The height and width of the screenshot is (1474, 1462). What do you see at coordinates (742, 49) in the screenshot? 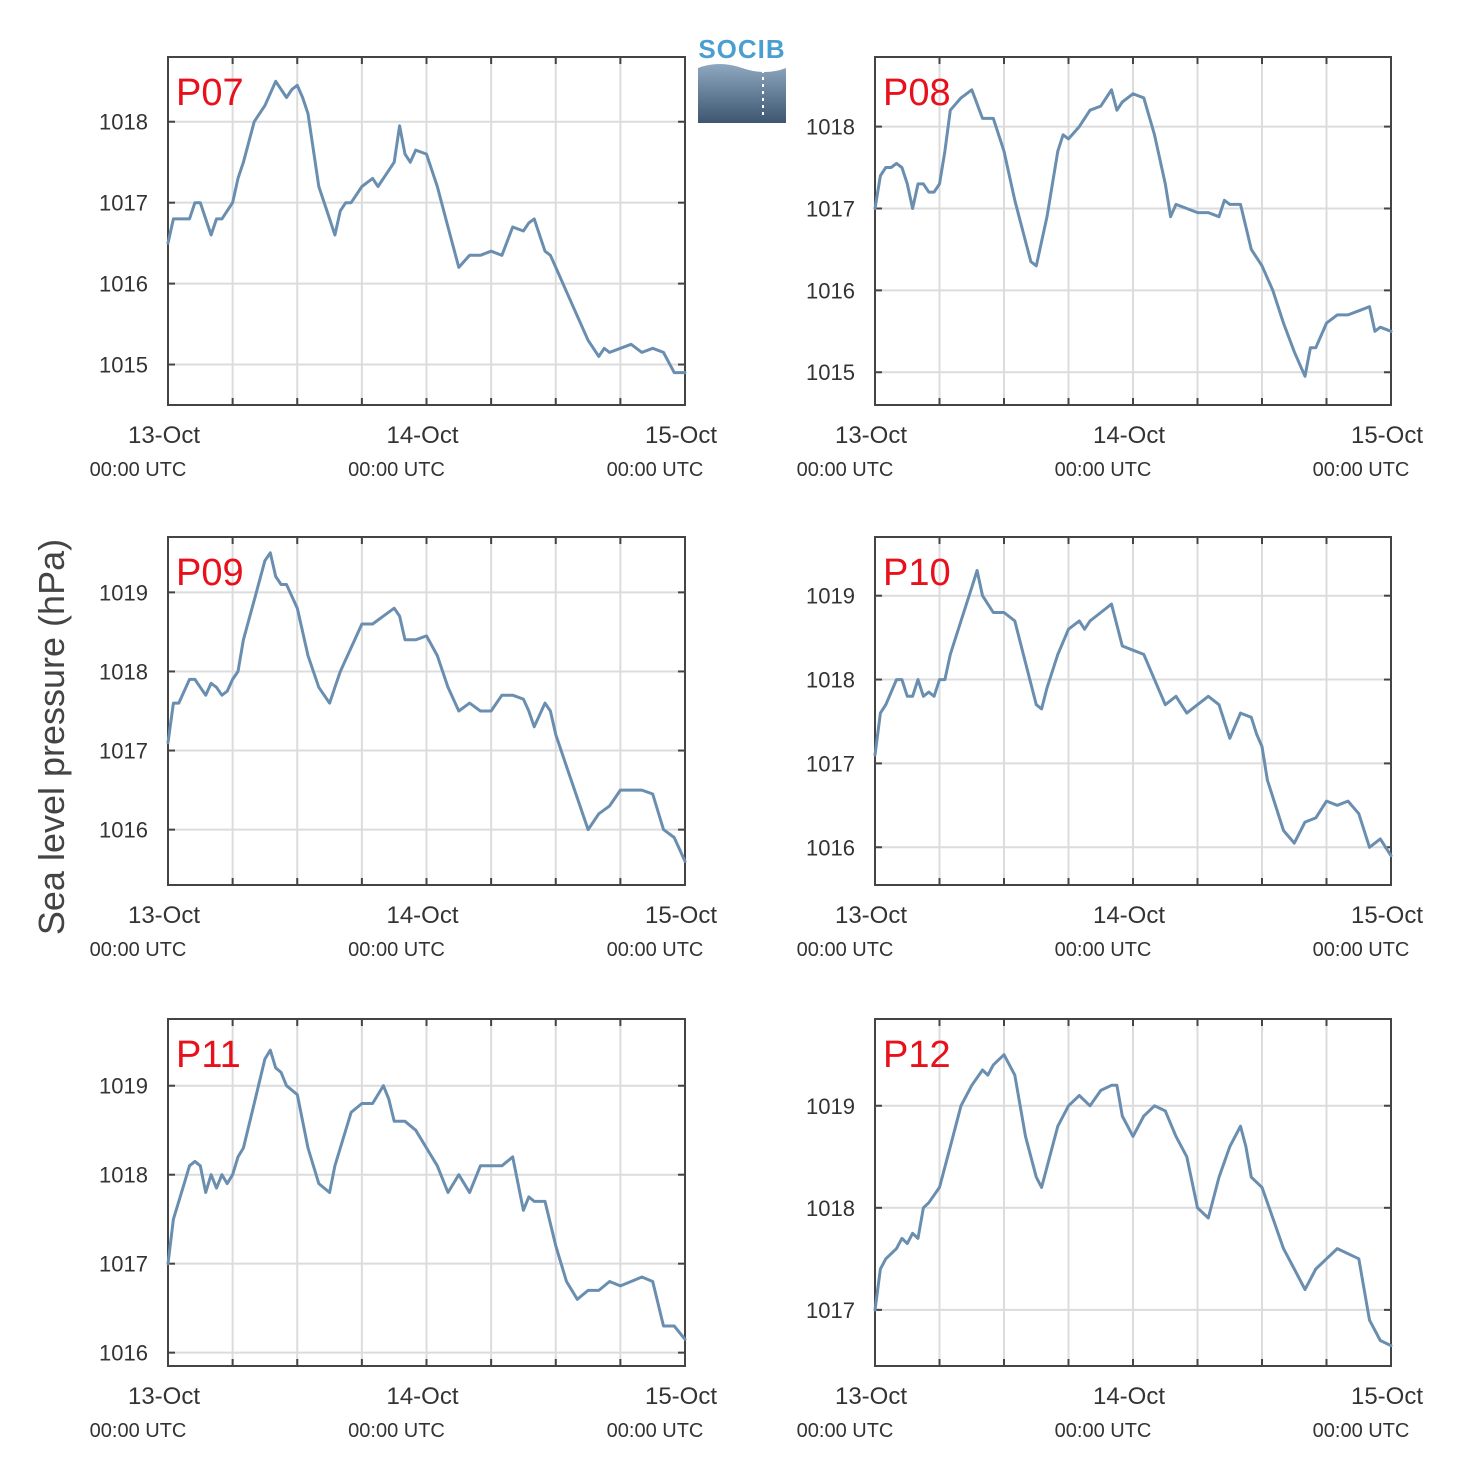
I see `logo-text: SOCIB` at bounding box center [742, 49].